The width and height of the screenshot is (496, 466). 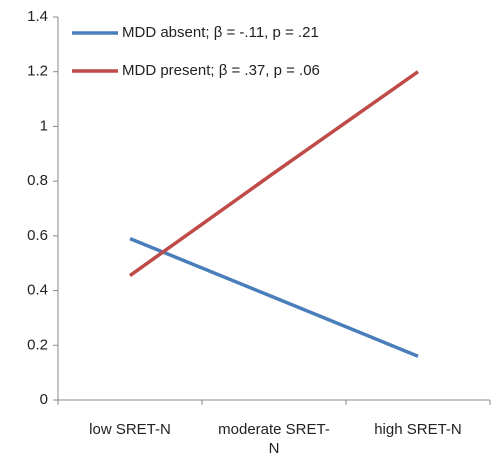 I want to click on legend-label: MDD present; β = .37, p = .06, so click(x=221, y=70).